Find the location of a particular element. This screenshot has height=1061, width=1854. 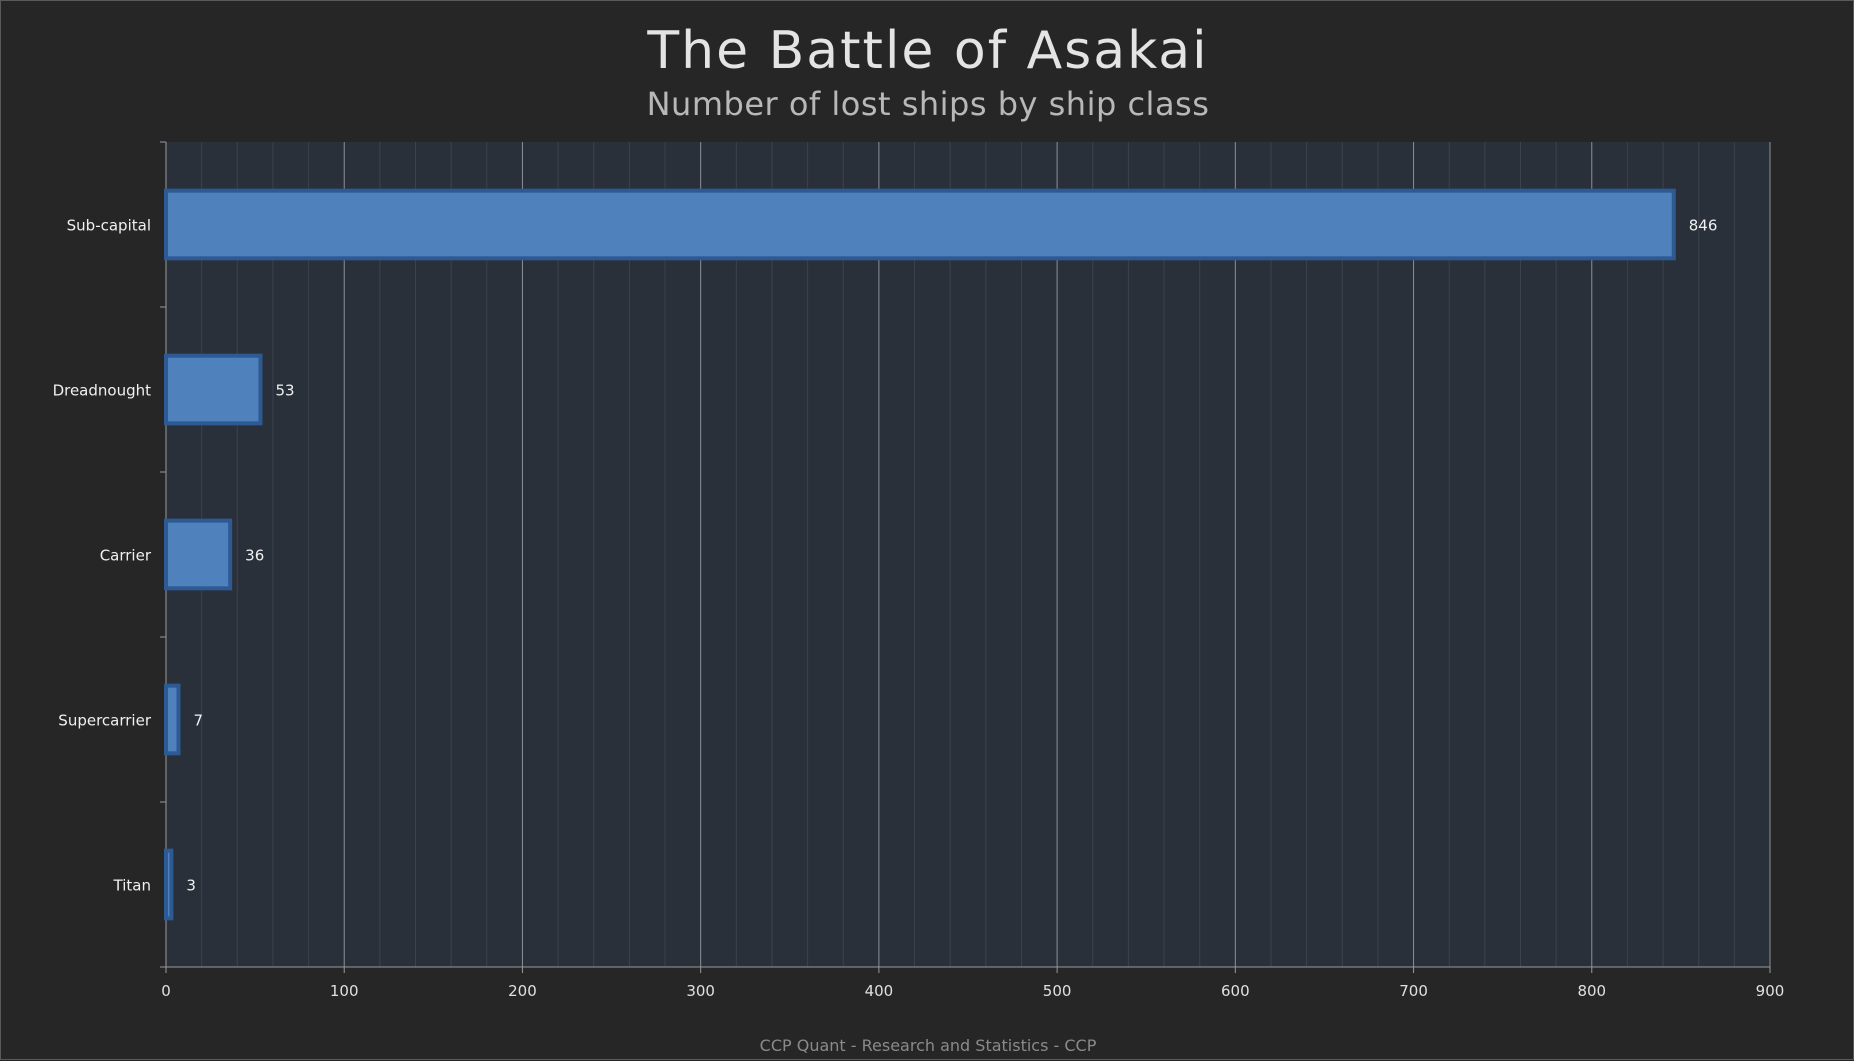

category-label: Sub-capital is located at coordinates (109, 226).